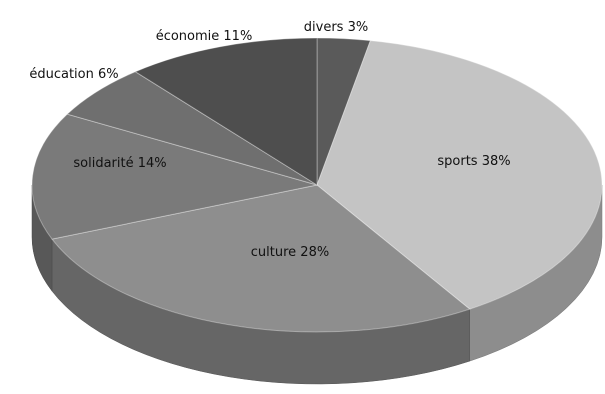  Describe the element at coordinates (336, 27) in the screenshot. I see `slice-label-divers: divers 3%` at that location.